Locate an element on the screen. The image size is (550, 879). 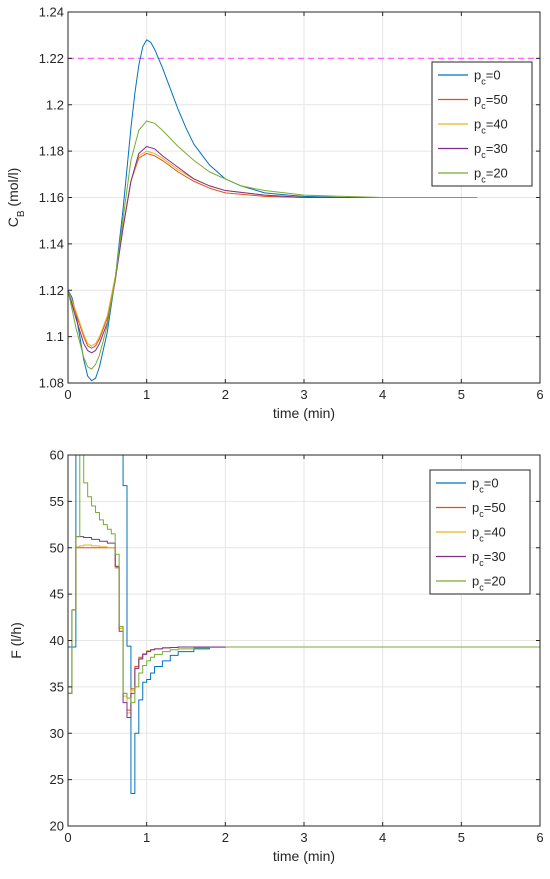
y-tick-label: 55 is located at coordinates (57, 501).